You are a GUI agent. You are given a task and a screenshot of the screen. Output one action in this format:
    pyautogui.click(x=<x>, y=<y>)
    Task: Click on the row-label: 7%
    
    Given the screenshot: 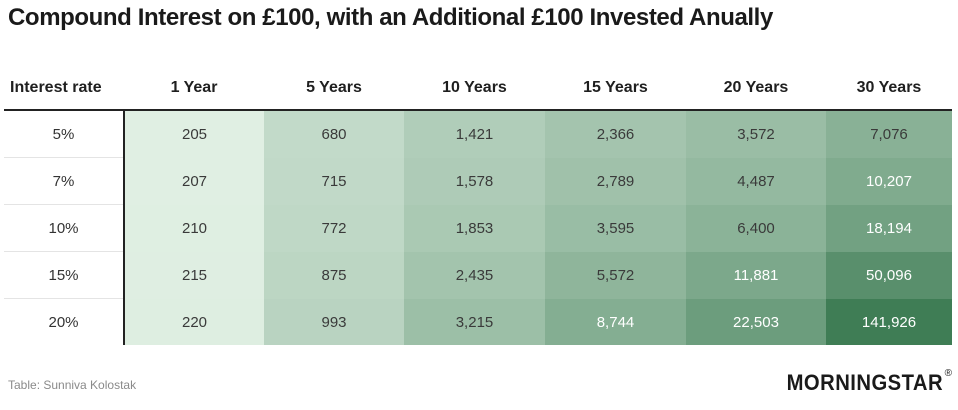 What is the action you would take?
    pyautogui.click(x=64, y=181)
    